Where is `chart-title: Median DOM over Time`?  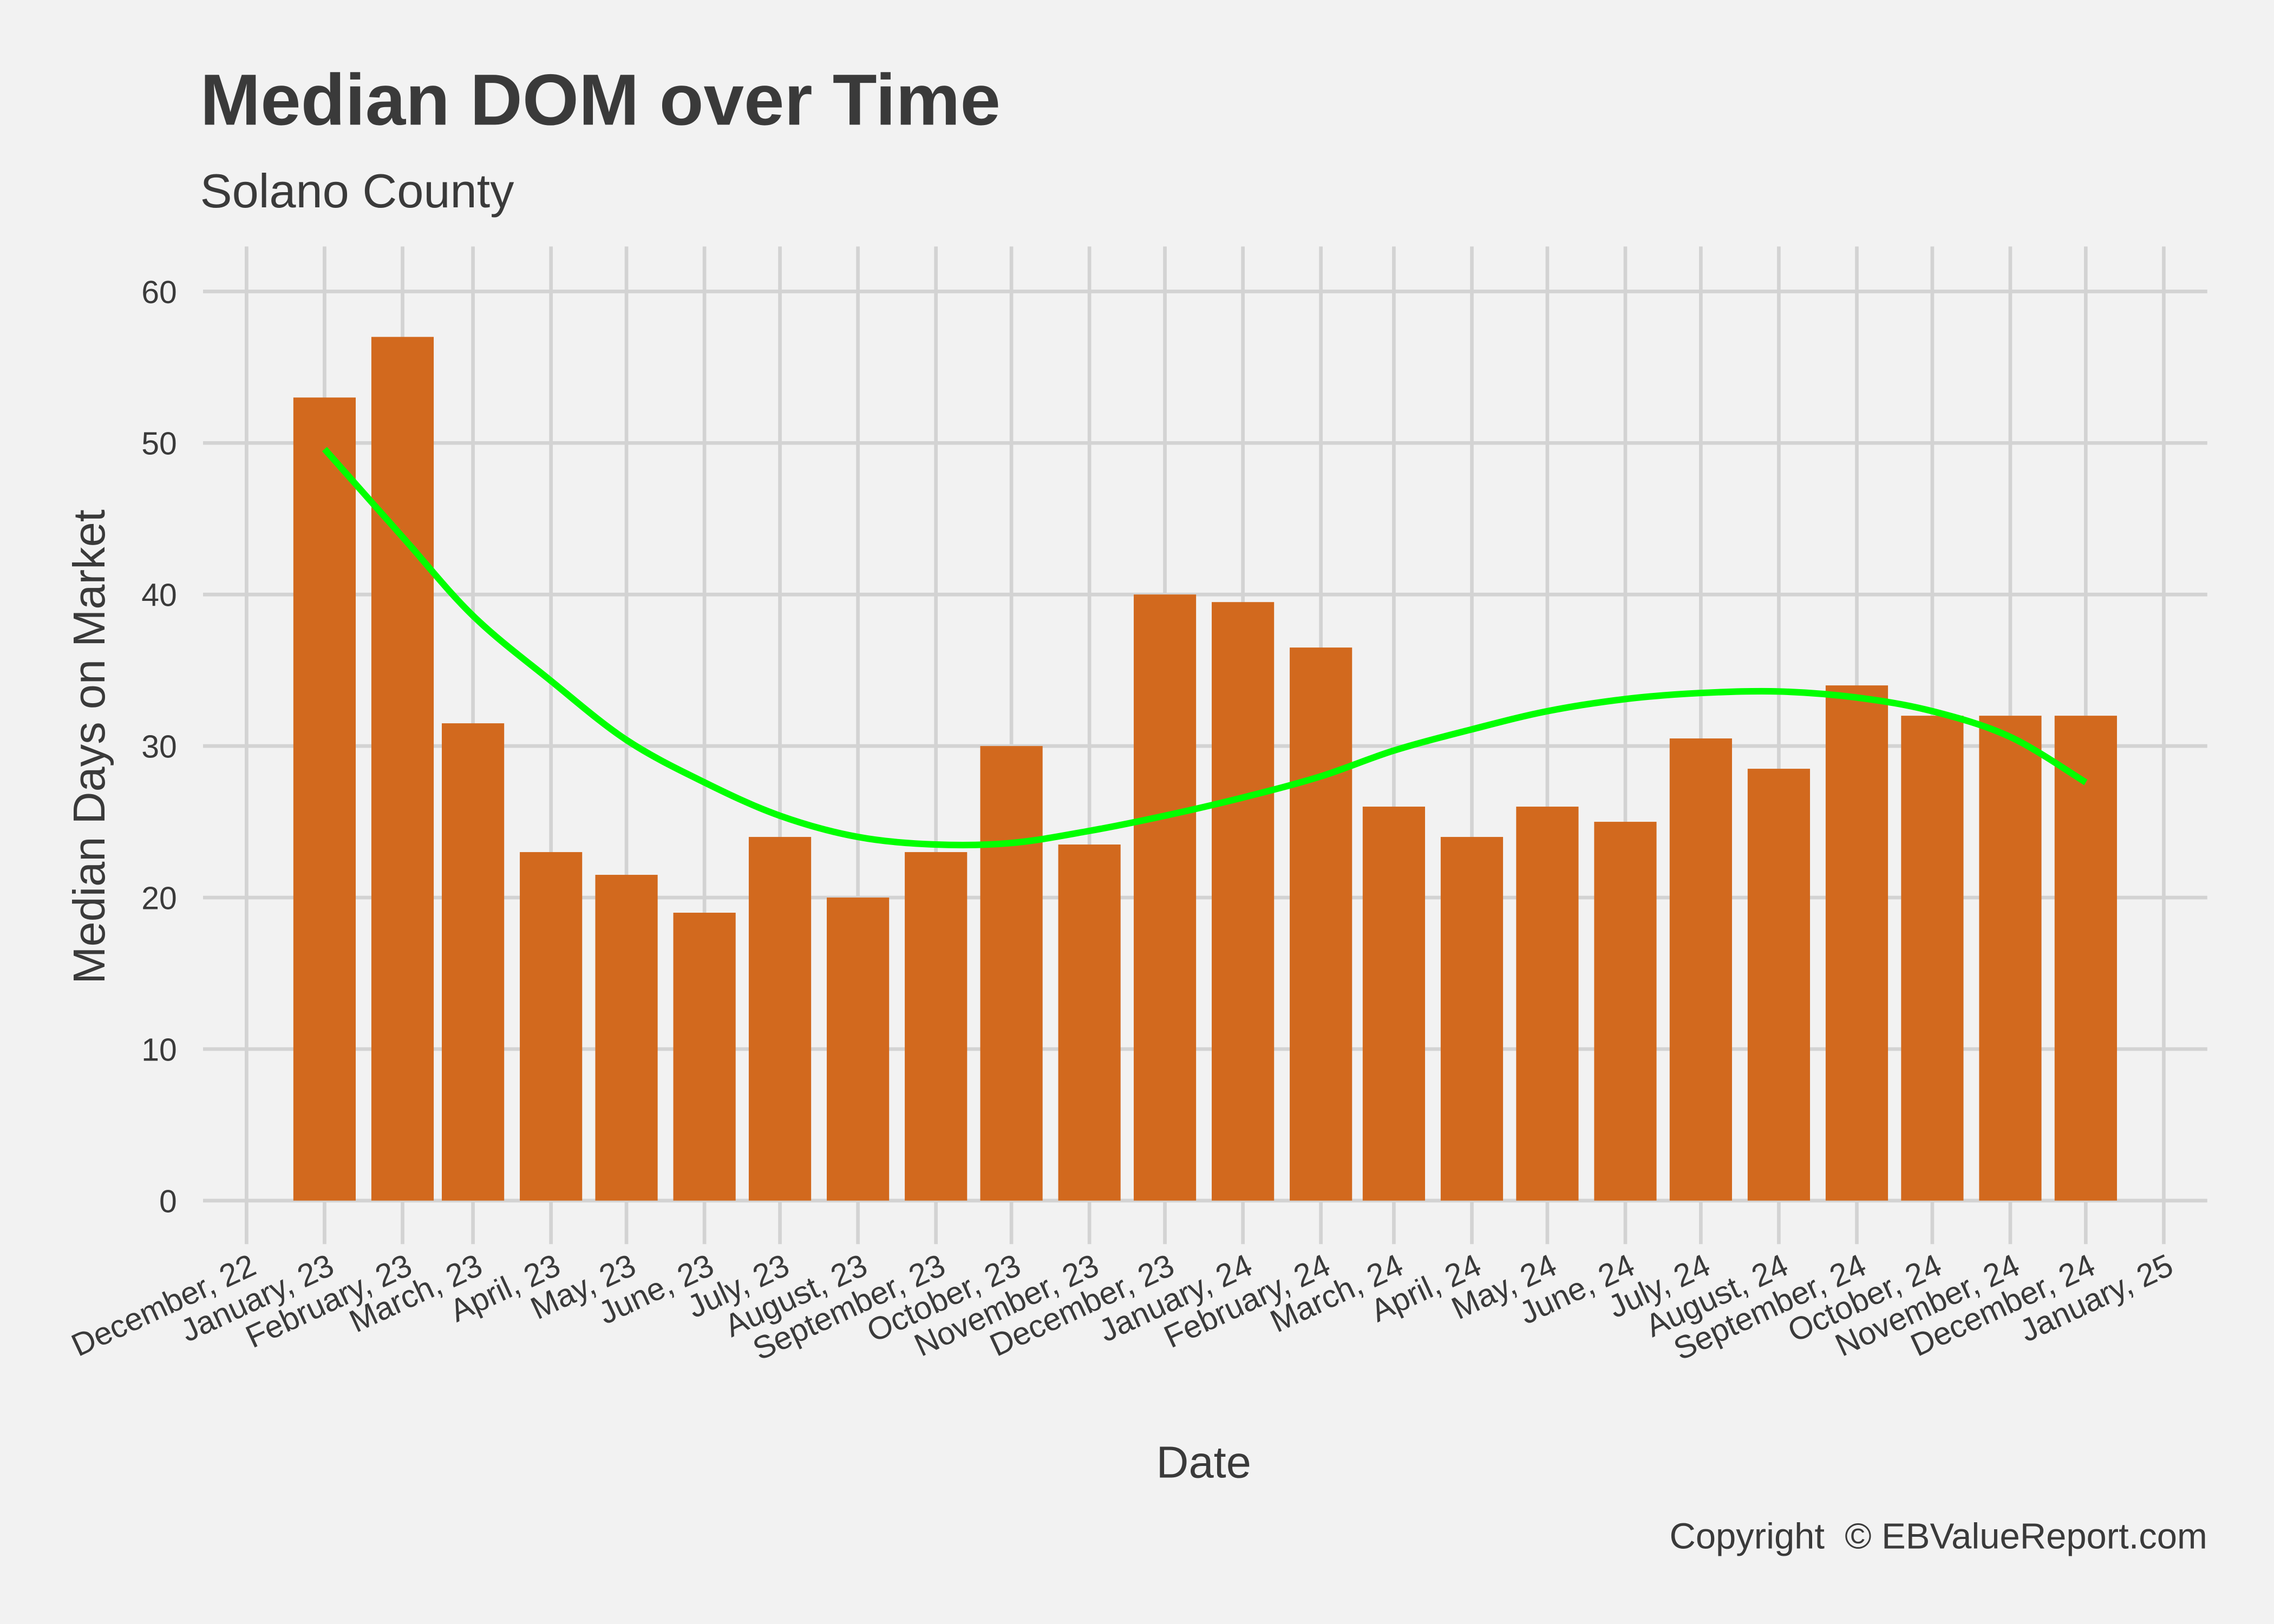 chart-title: Median DOM over Time is located at coordinates (601, 100).